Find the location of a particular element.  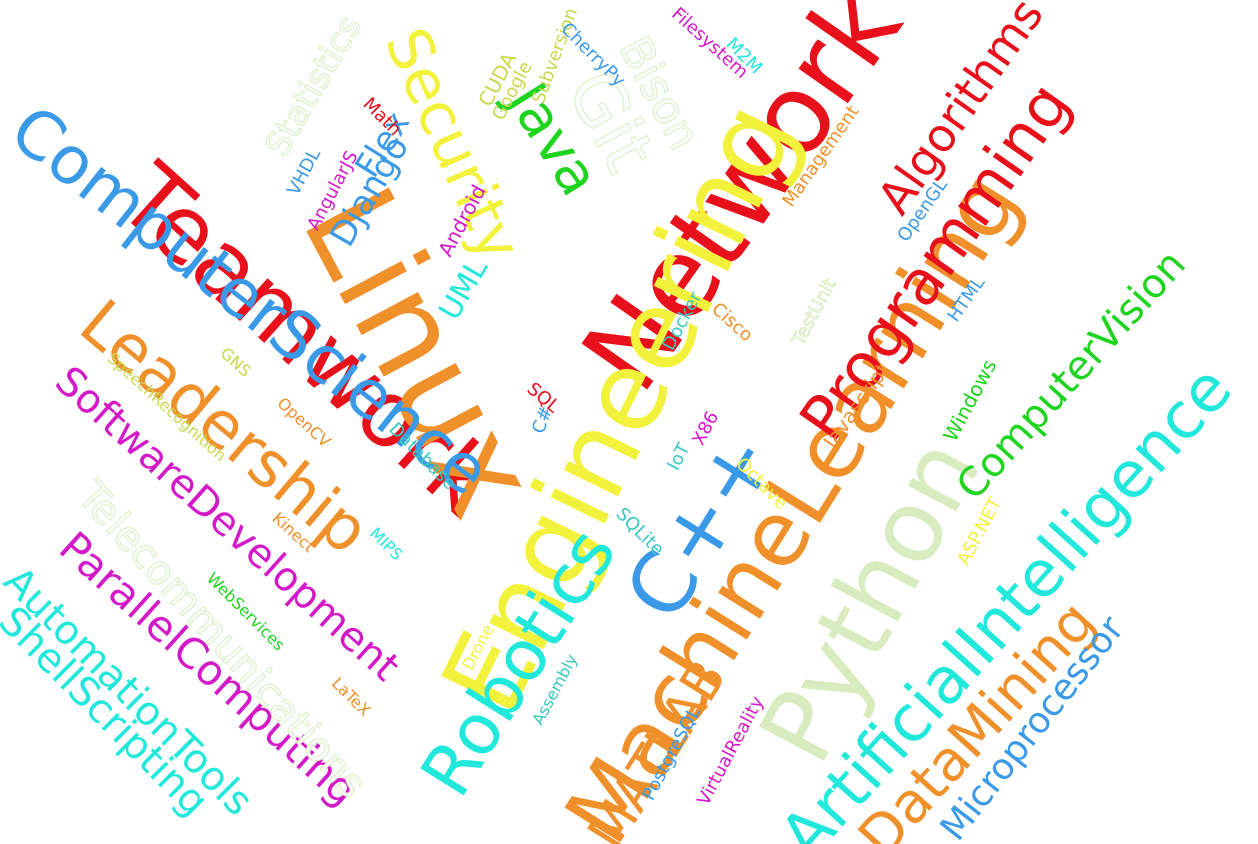

word-latex: LaTeX is located at coordinates (351, 696).